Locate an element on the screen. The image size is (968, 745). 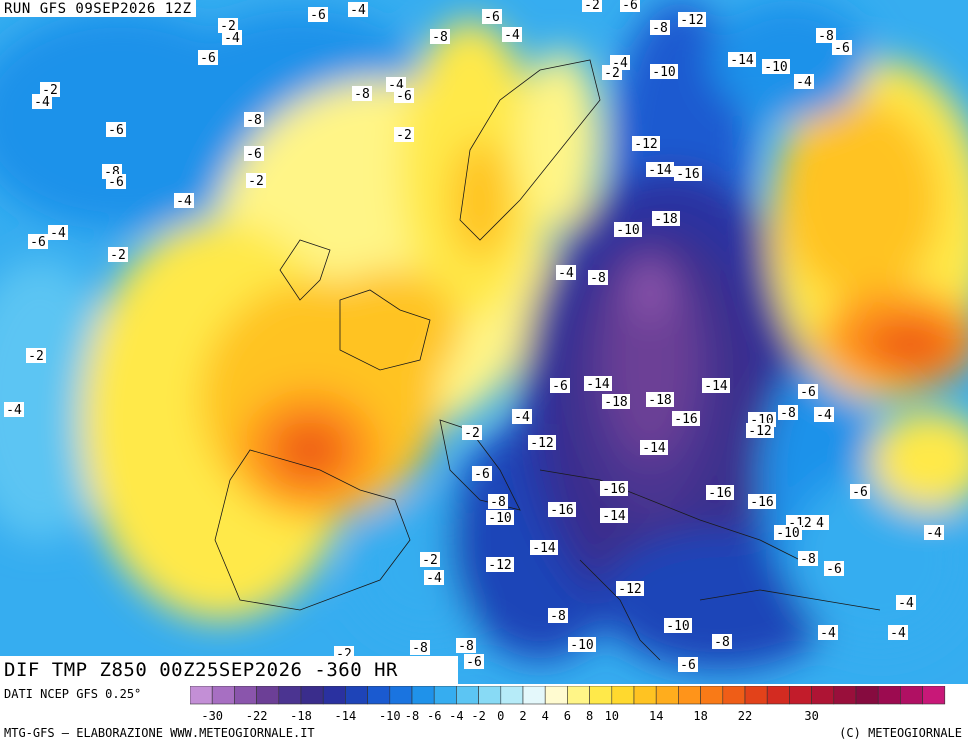
isotherm-label: -18 is located at coordinates (659, 400).